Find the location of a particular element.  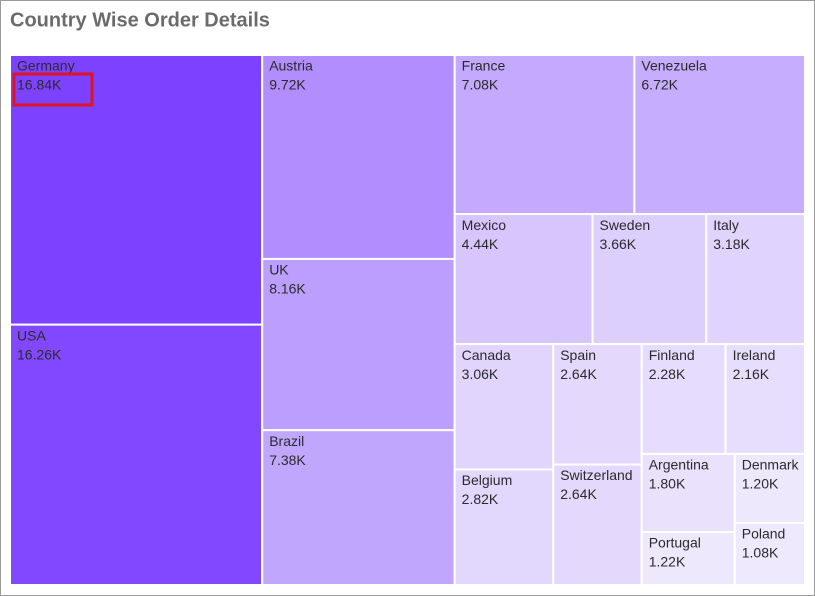

value-label: 1.22K is located at coordinates (667, 562).